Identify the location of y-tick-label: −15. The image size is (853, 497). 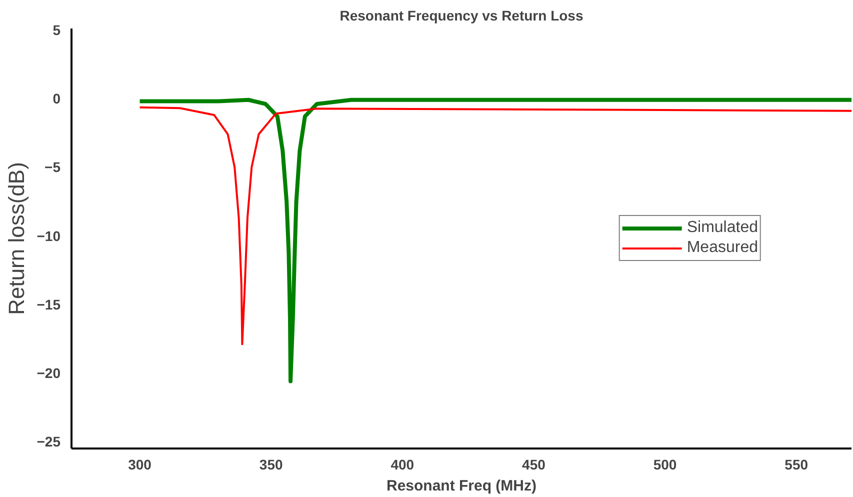
(48, 304).